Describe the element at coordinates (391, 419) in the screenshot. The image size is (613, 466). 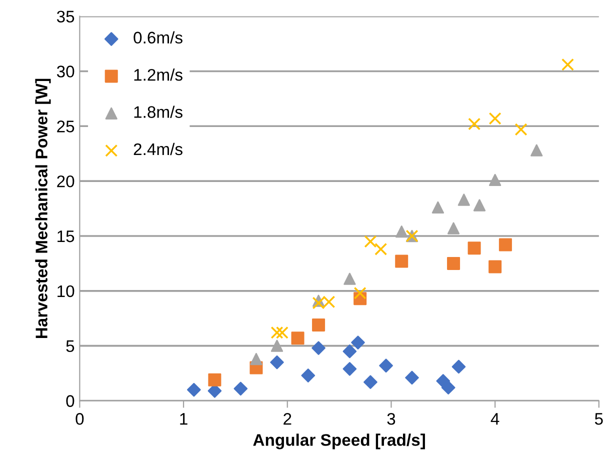
I see `x-tick-label: 3` at that location.